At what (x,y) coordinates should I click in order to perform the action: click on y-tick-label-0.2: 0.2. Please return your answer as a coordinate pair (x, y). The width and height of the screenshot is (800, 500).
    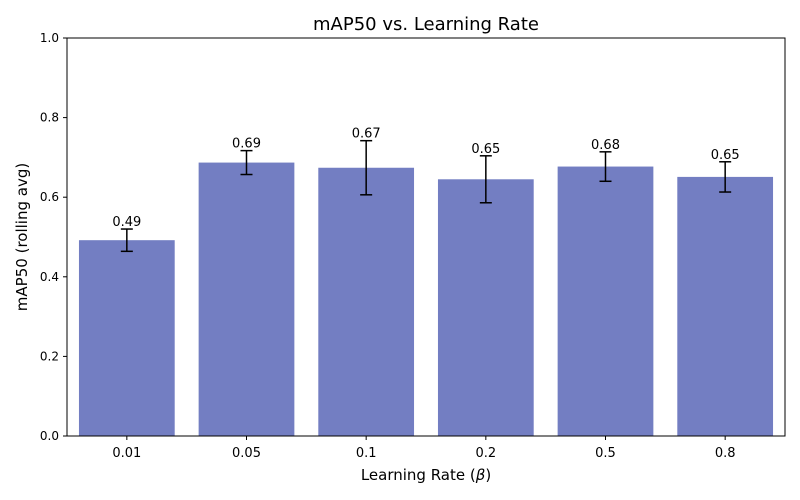
    Looking at the image, I should click on (49, 356).